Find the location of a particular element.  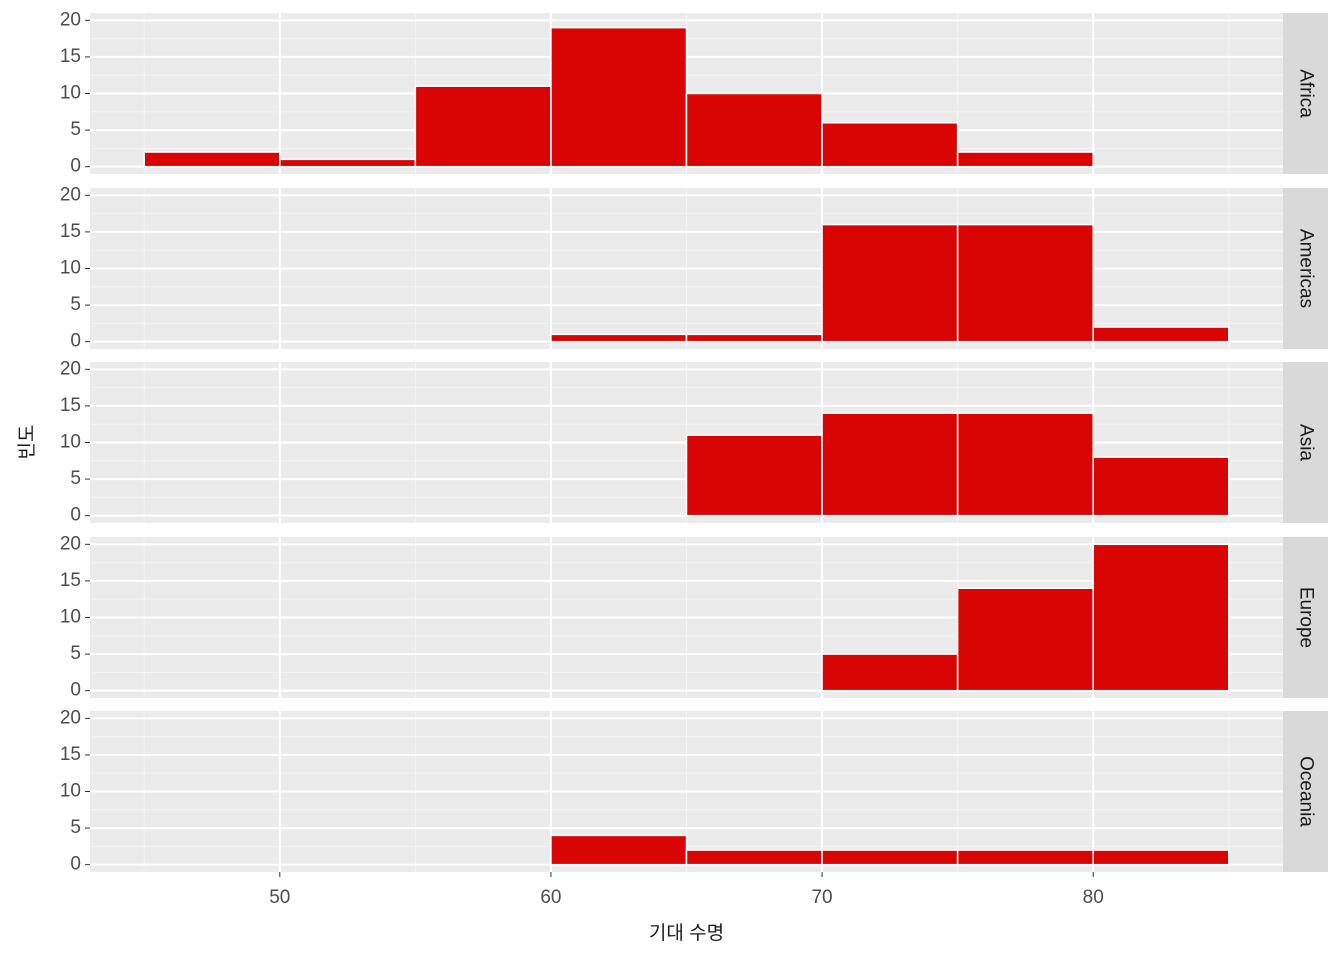

facet-label: Americas is located at coordinates (1305, 268).